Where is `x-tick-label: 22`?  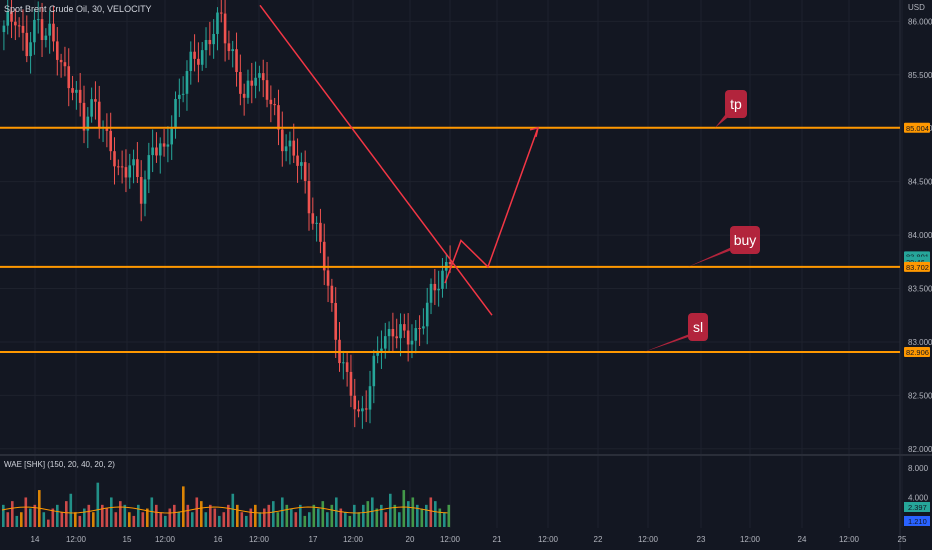 x-tick-label: 22 is located at coordinates (598, 539).